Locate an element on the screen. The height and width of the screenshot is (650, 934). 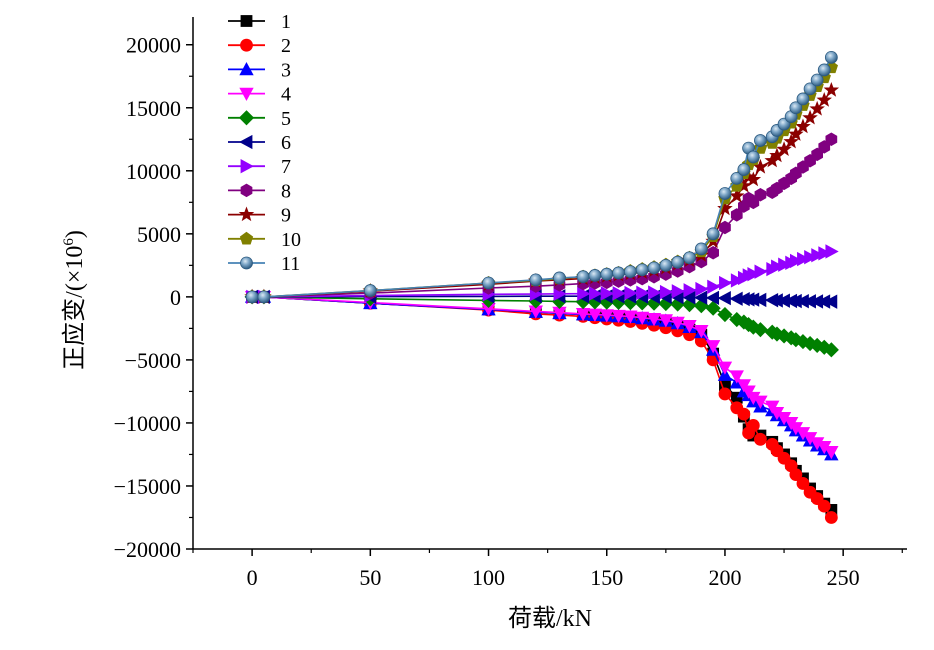
legend-item: 1 is located at coordinates (259, 22).